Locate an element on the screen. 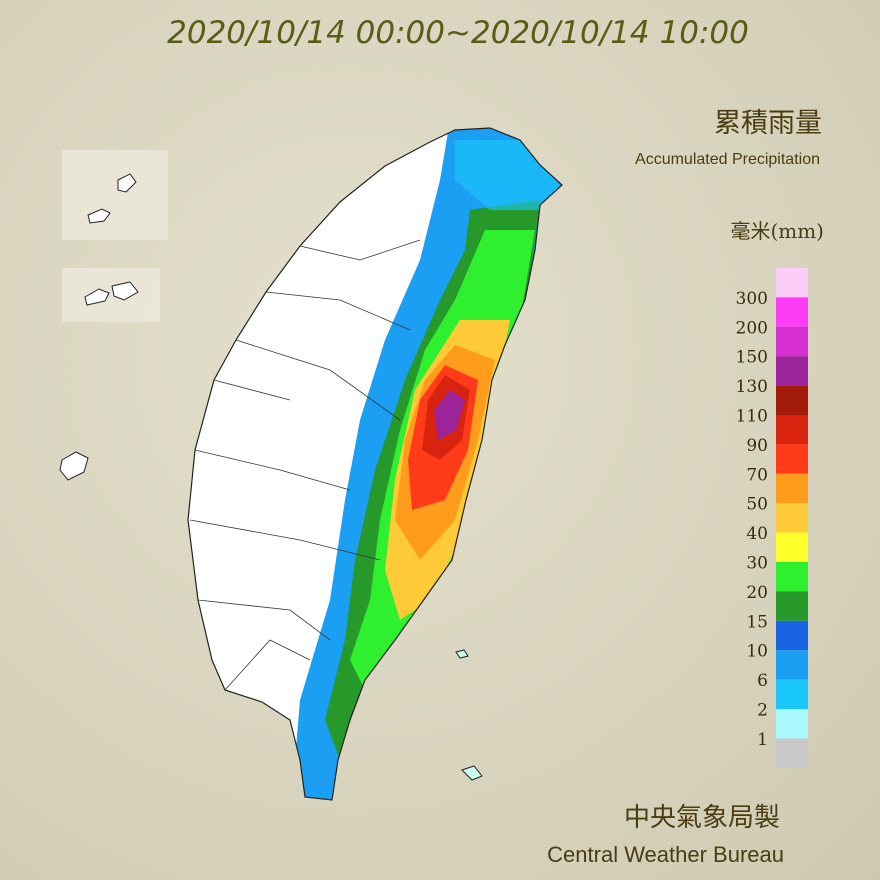 This screenshot has height=880, width=880. legend-label: 70 is located at coordinates (757, 475).